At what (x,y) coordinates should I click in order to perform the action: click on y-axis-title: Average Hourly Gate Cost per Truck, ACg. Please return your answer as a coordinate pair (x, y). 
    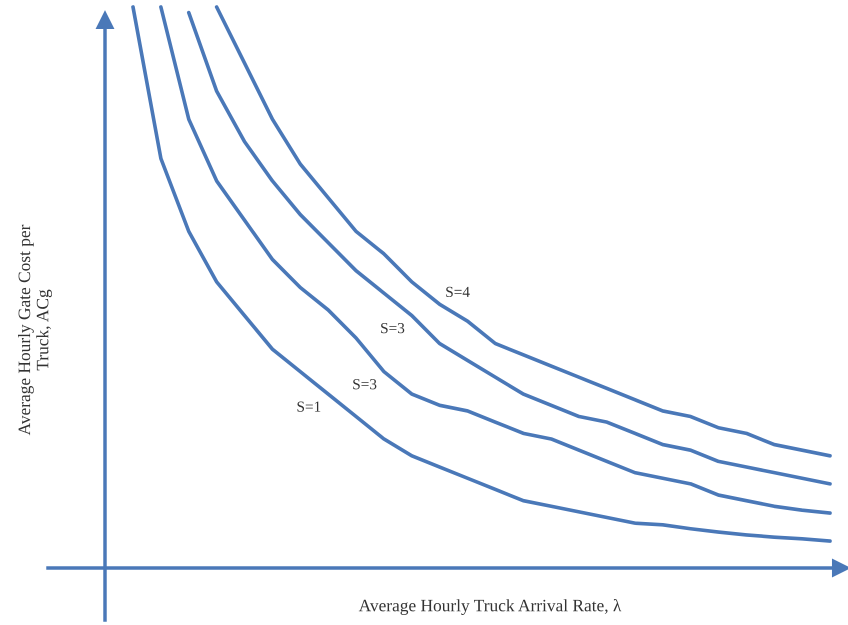
    Looking at the image, I should click on (35, 330).